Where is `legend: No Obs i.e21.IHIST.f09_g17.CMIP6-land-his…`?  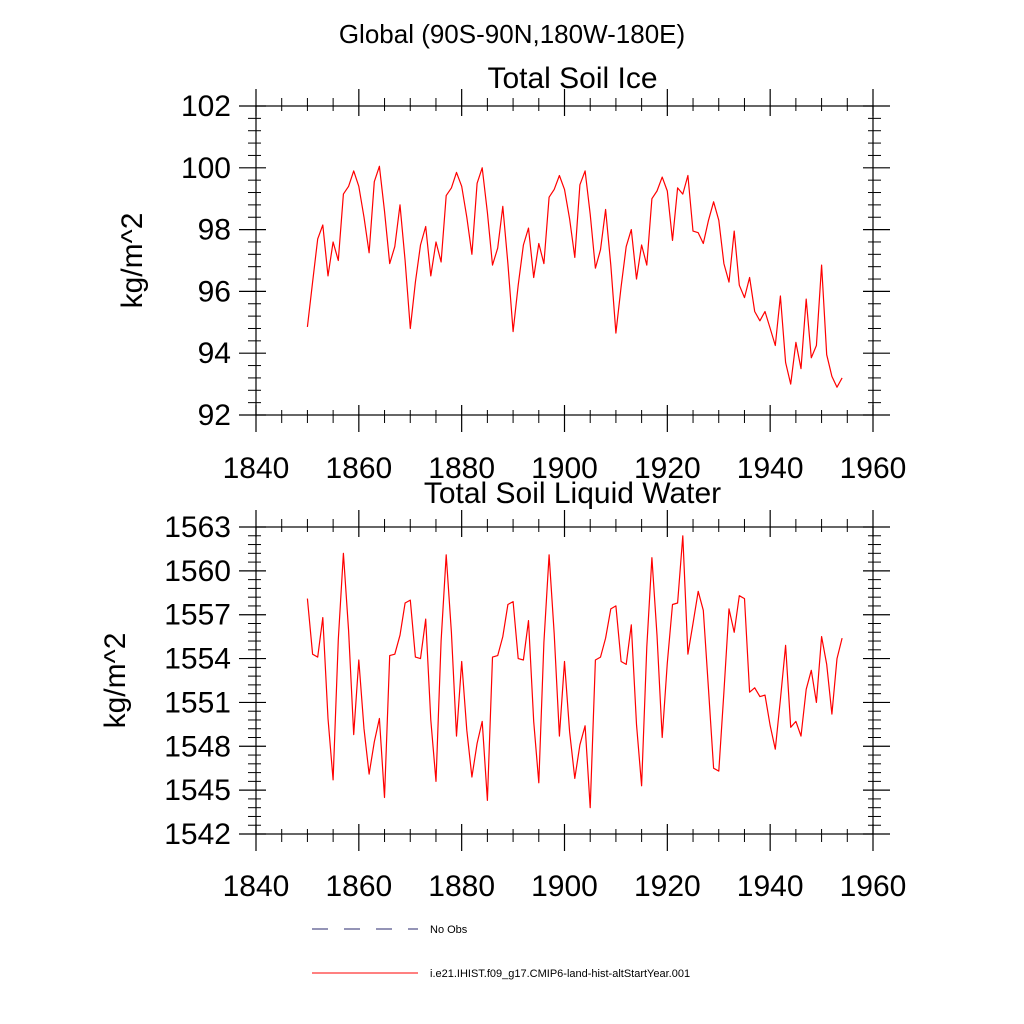 legend: No Obs i.e21.IHIST.f09_g17.CMIP6-land-his… is located at coordinates (501, 952).